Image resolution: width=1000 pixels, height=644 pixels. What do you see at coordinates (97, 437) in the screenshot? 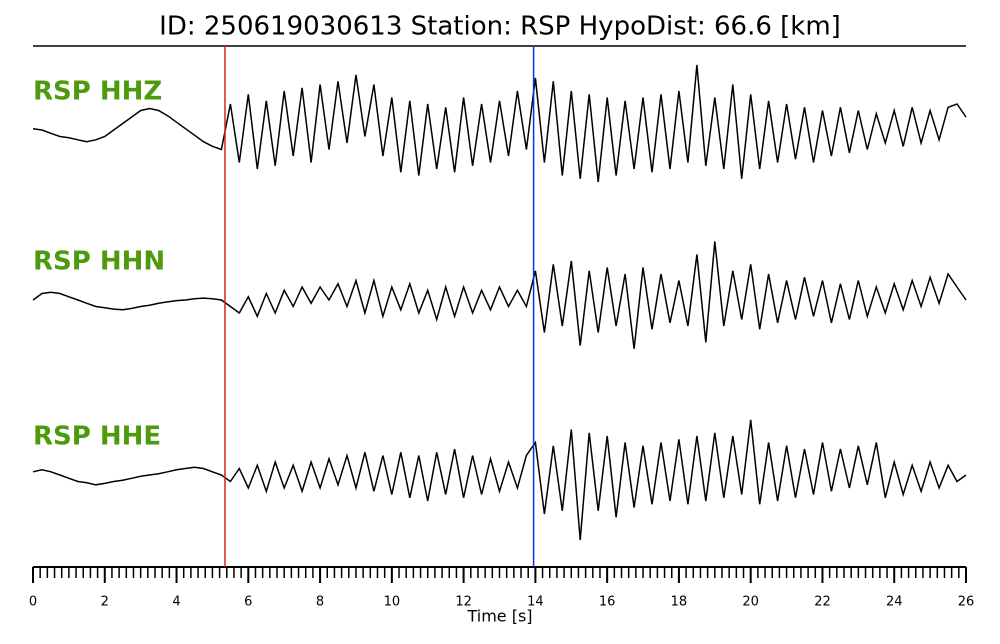
I see `trace-label: RSP HHE` at bounding box center [97, 437].